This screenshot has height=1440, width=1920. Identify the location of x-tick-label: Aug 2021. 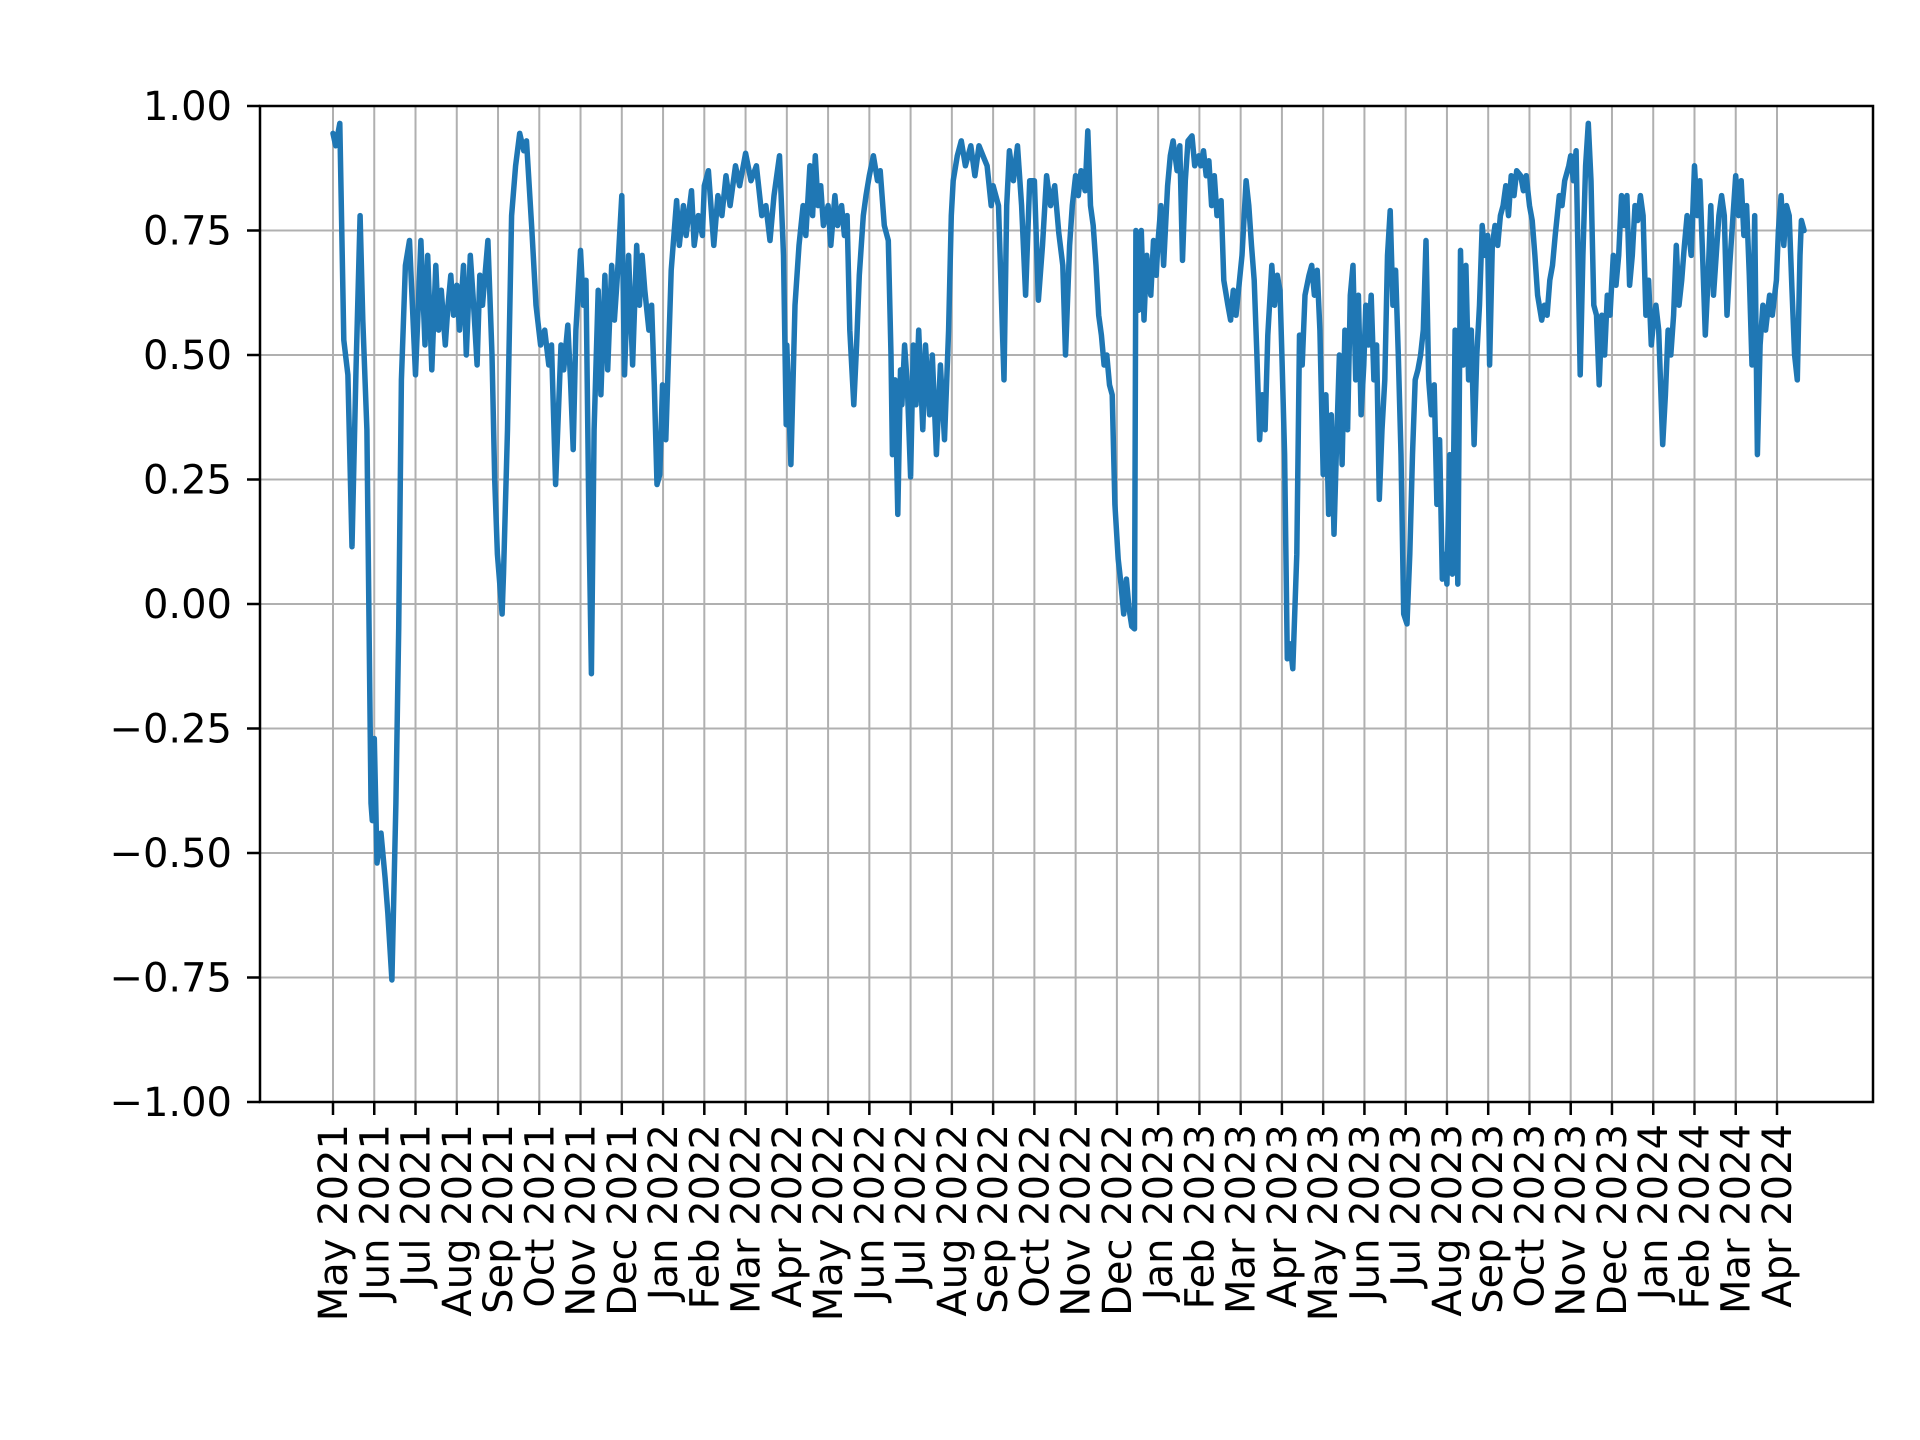
(458, 1220).